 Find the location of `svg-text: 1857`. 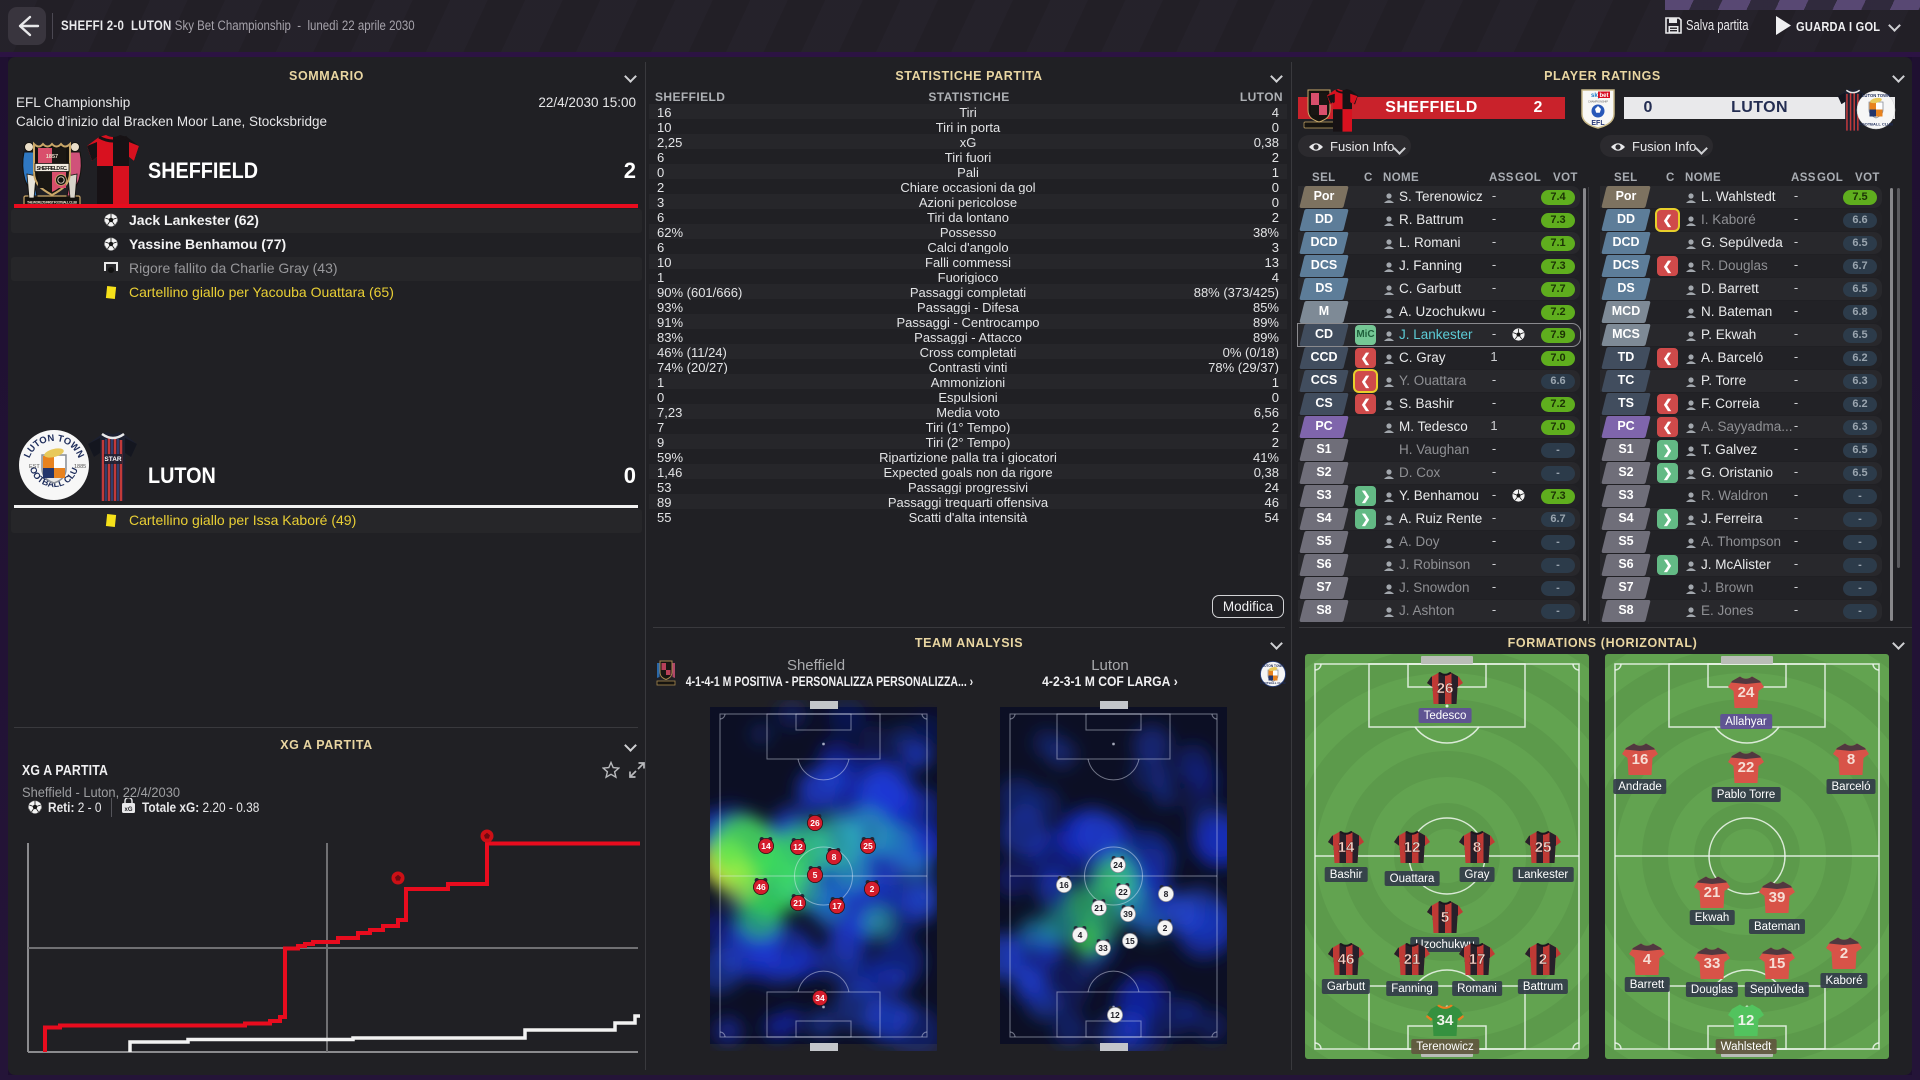

svg-text: 1857 is located at coordinates (52, 157).